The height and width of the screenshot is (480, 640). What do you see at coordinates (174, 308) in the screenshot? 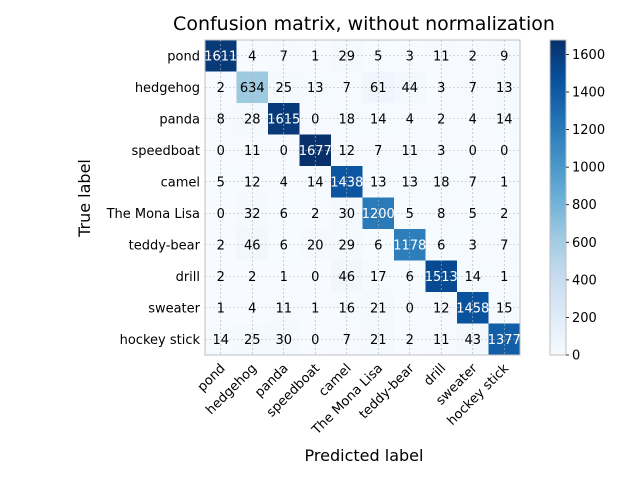
I see `y-tick-label: sweater` at bounding box center [174, 308].